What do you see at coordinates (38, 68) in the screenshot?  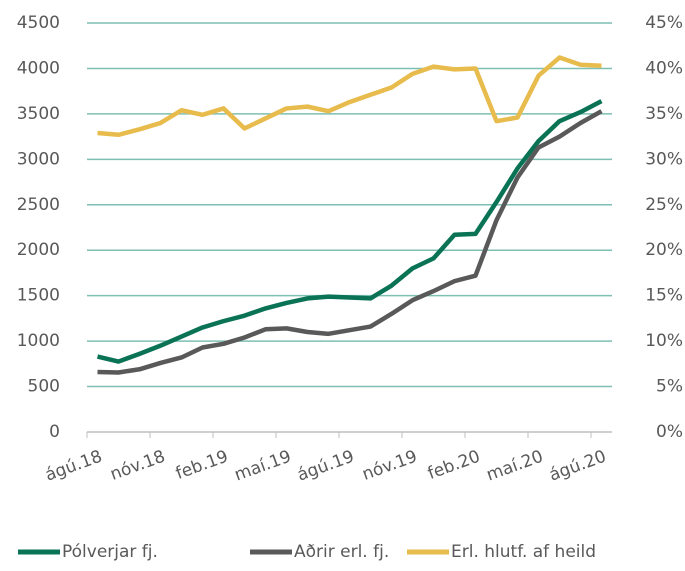 I see `y-tick-label: 4000` at bounding box center [38, 68].